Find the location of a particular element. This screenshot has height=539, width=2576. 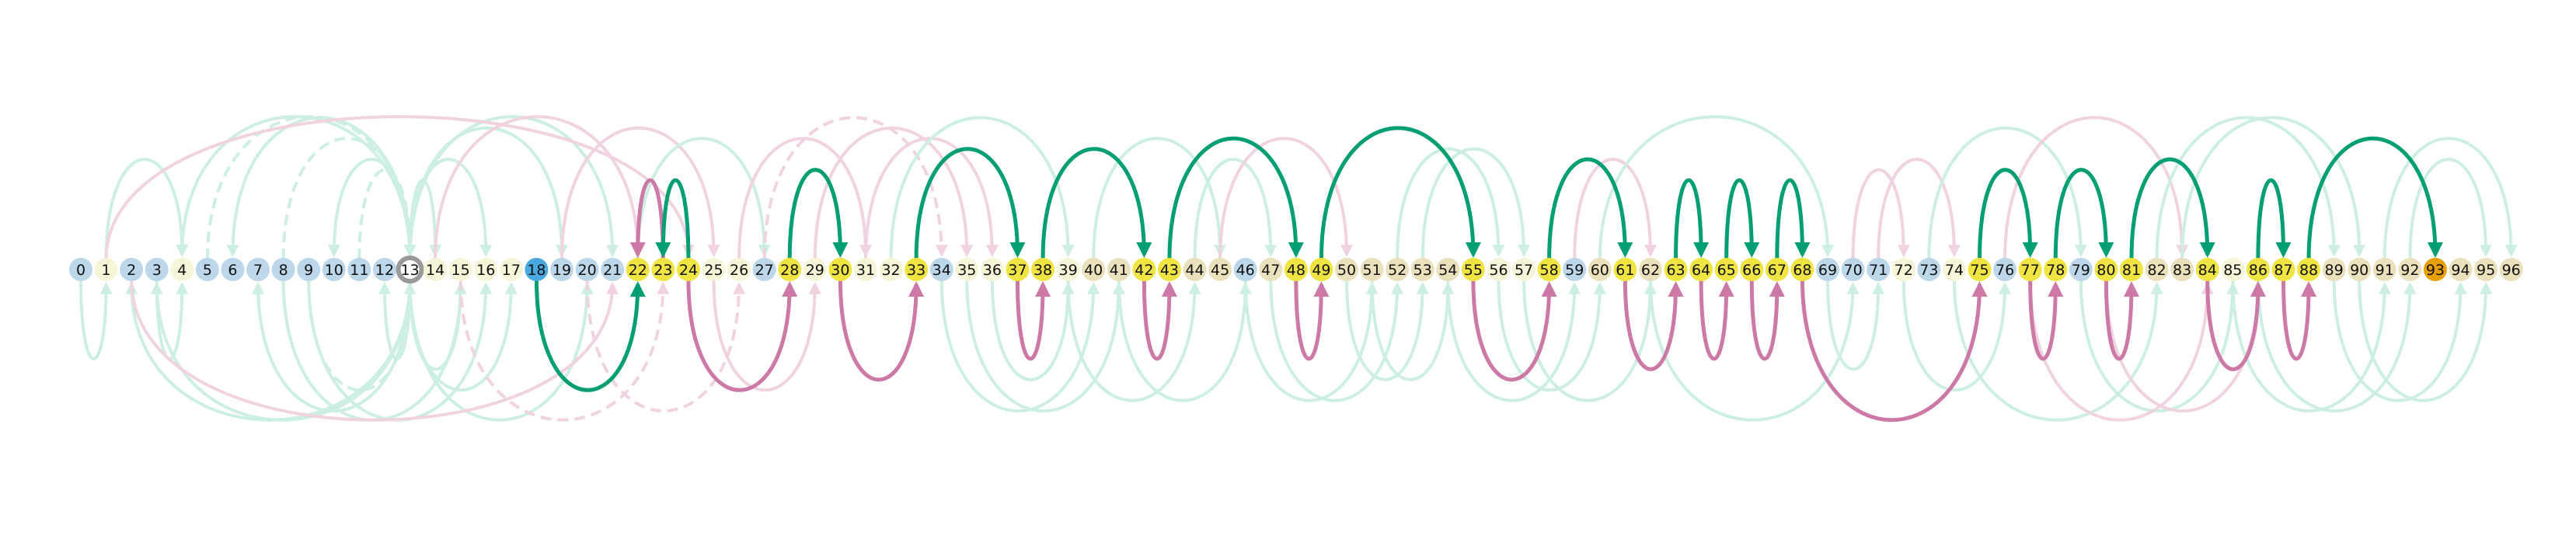

node-13: 13 is located at coordinates (410, 269).